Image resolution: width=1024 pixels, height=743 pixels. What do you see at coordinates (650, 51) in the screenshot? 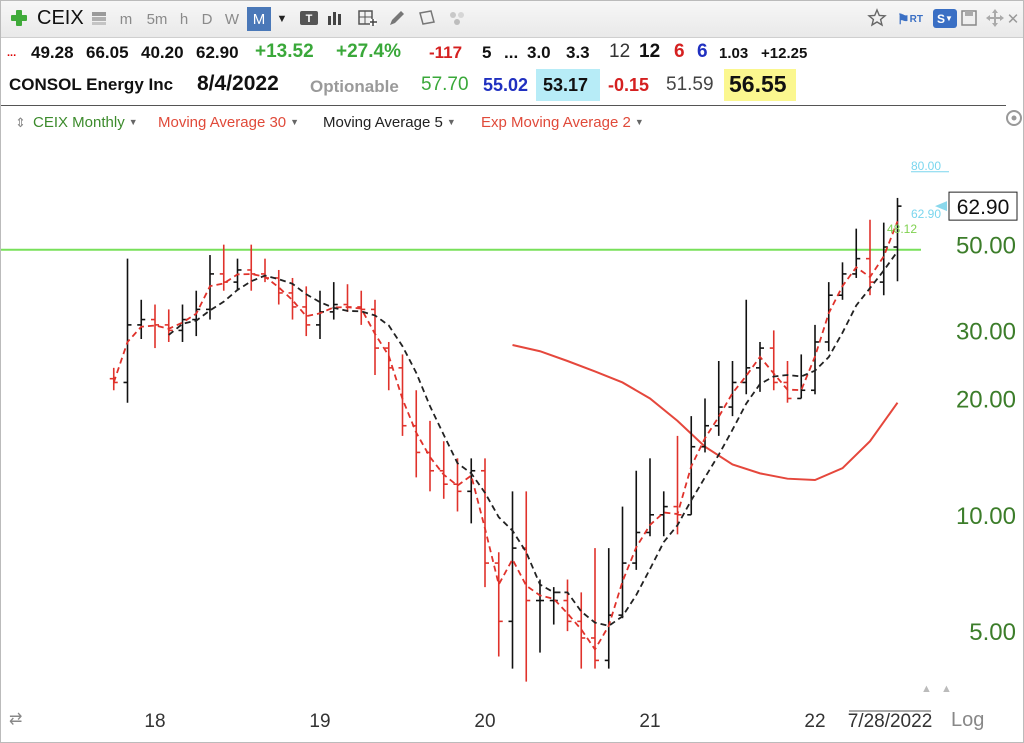
I see `stat-7: 12` at bounding box center [650, 51].